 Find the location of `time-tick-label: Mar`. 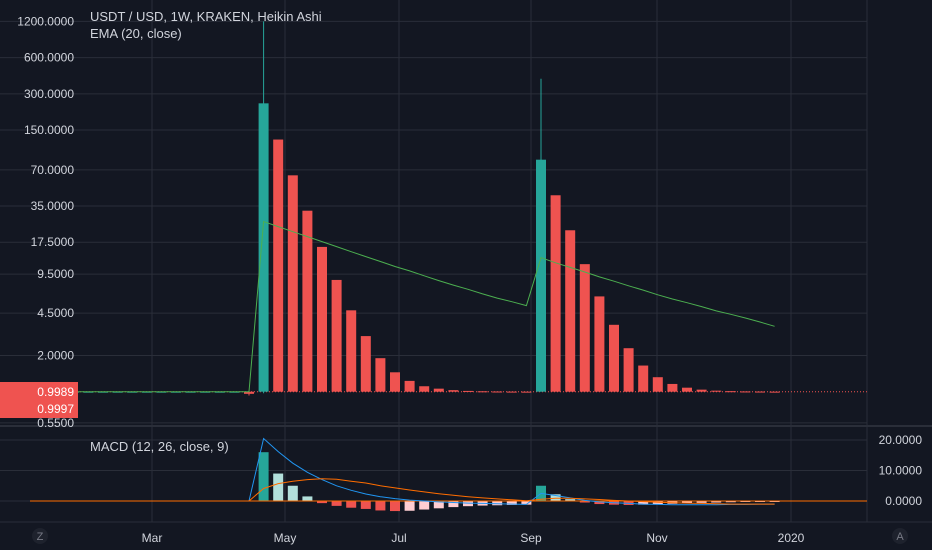

time-tick-label: Mar is located at coordinates (152, 538).